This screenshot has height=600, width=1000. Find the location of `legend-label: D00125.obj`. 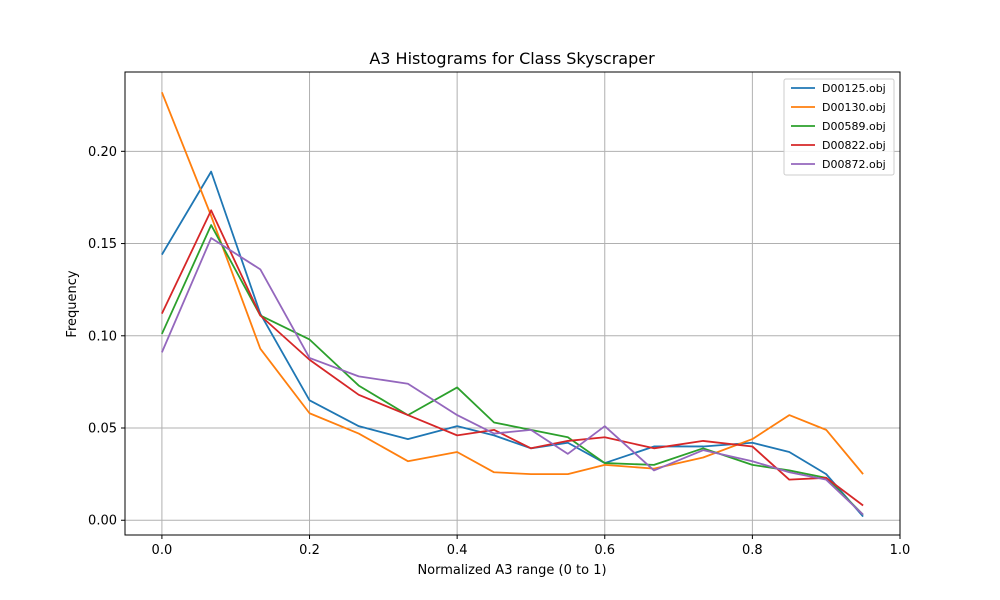

legend-label: D00125.obj is located at coordinates (854, 88).